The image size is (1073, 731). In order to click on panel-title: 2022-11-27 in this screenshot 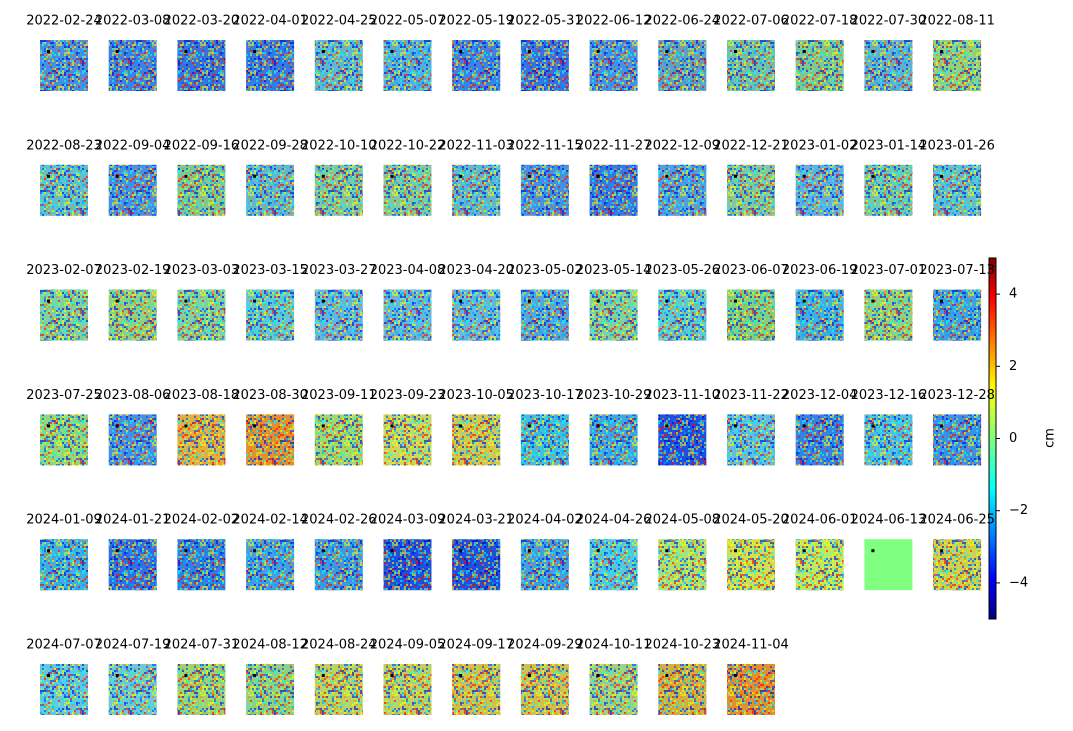, I will do `click(614, 145)`.